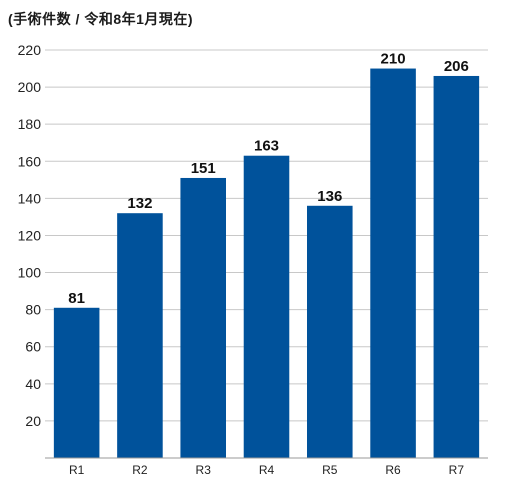  I want to click on y-tick-label: 120, so click(30, 235).